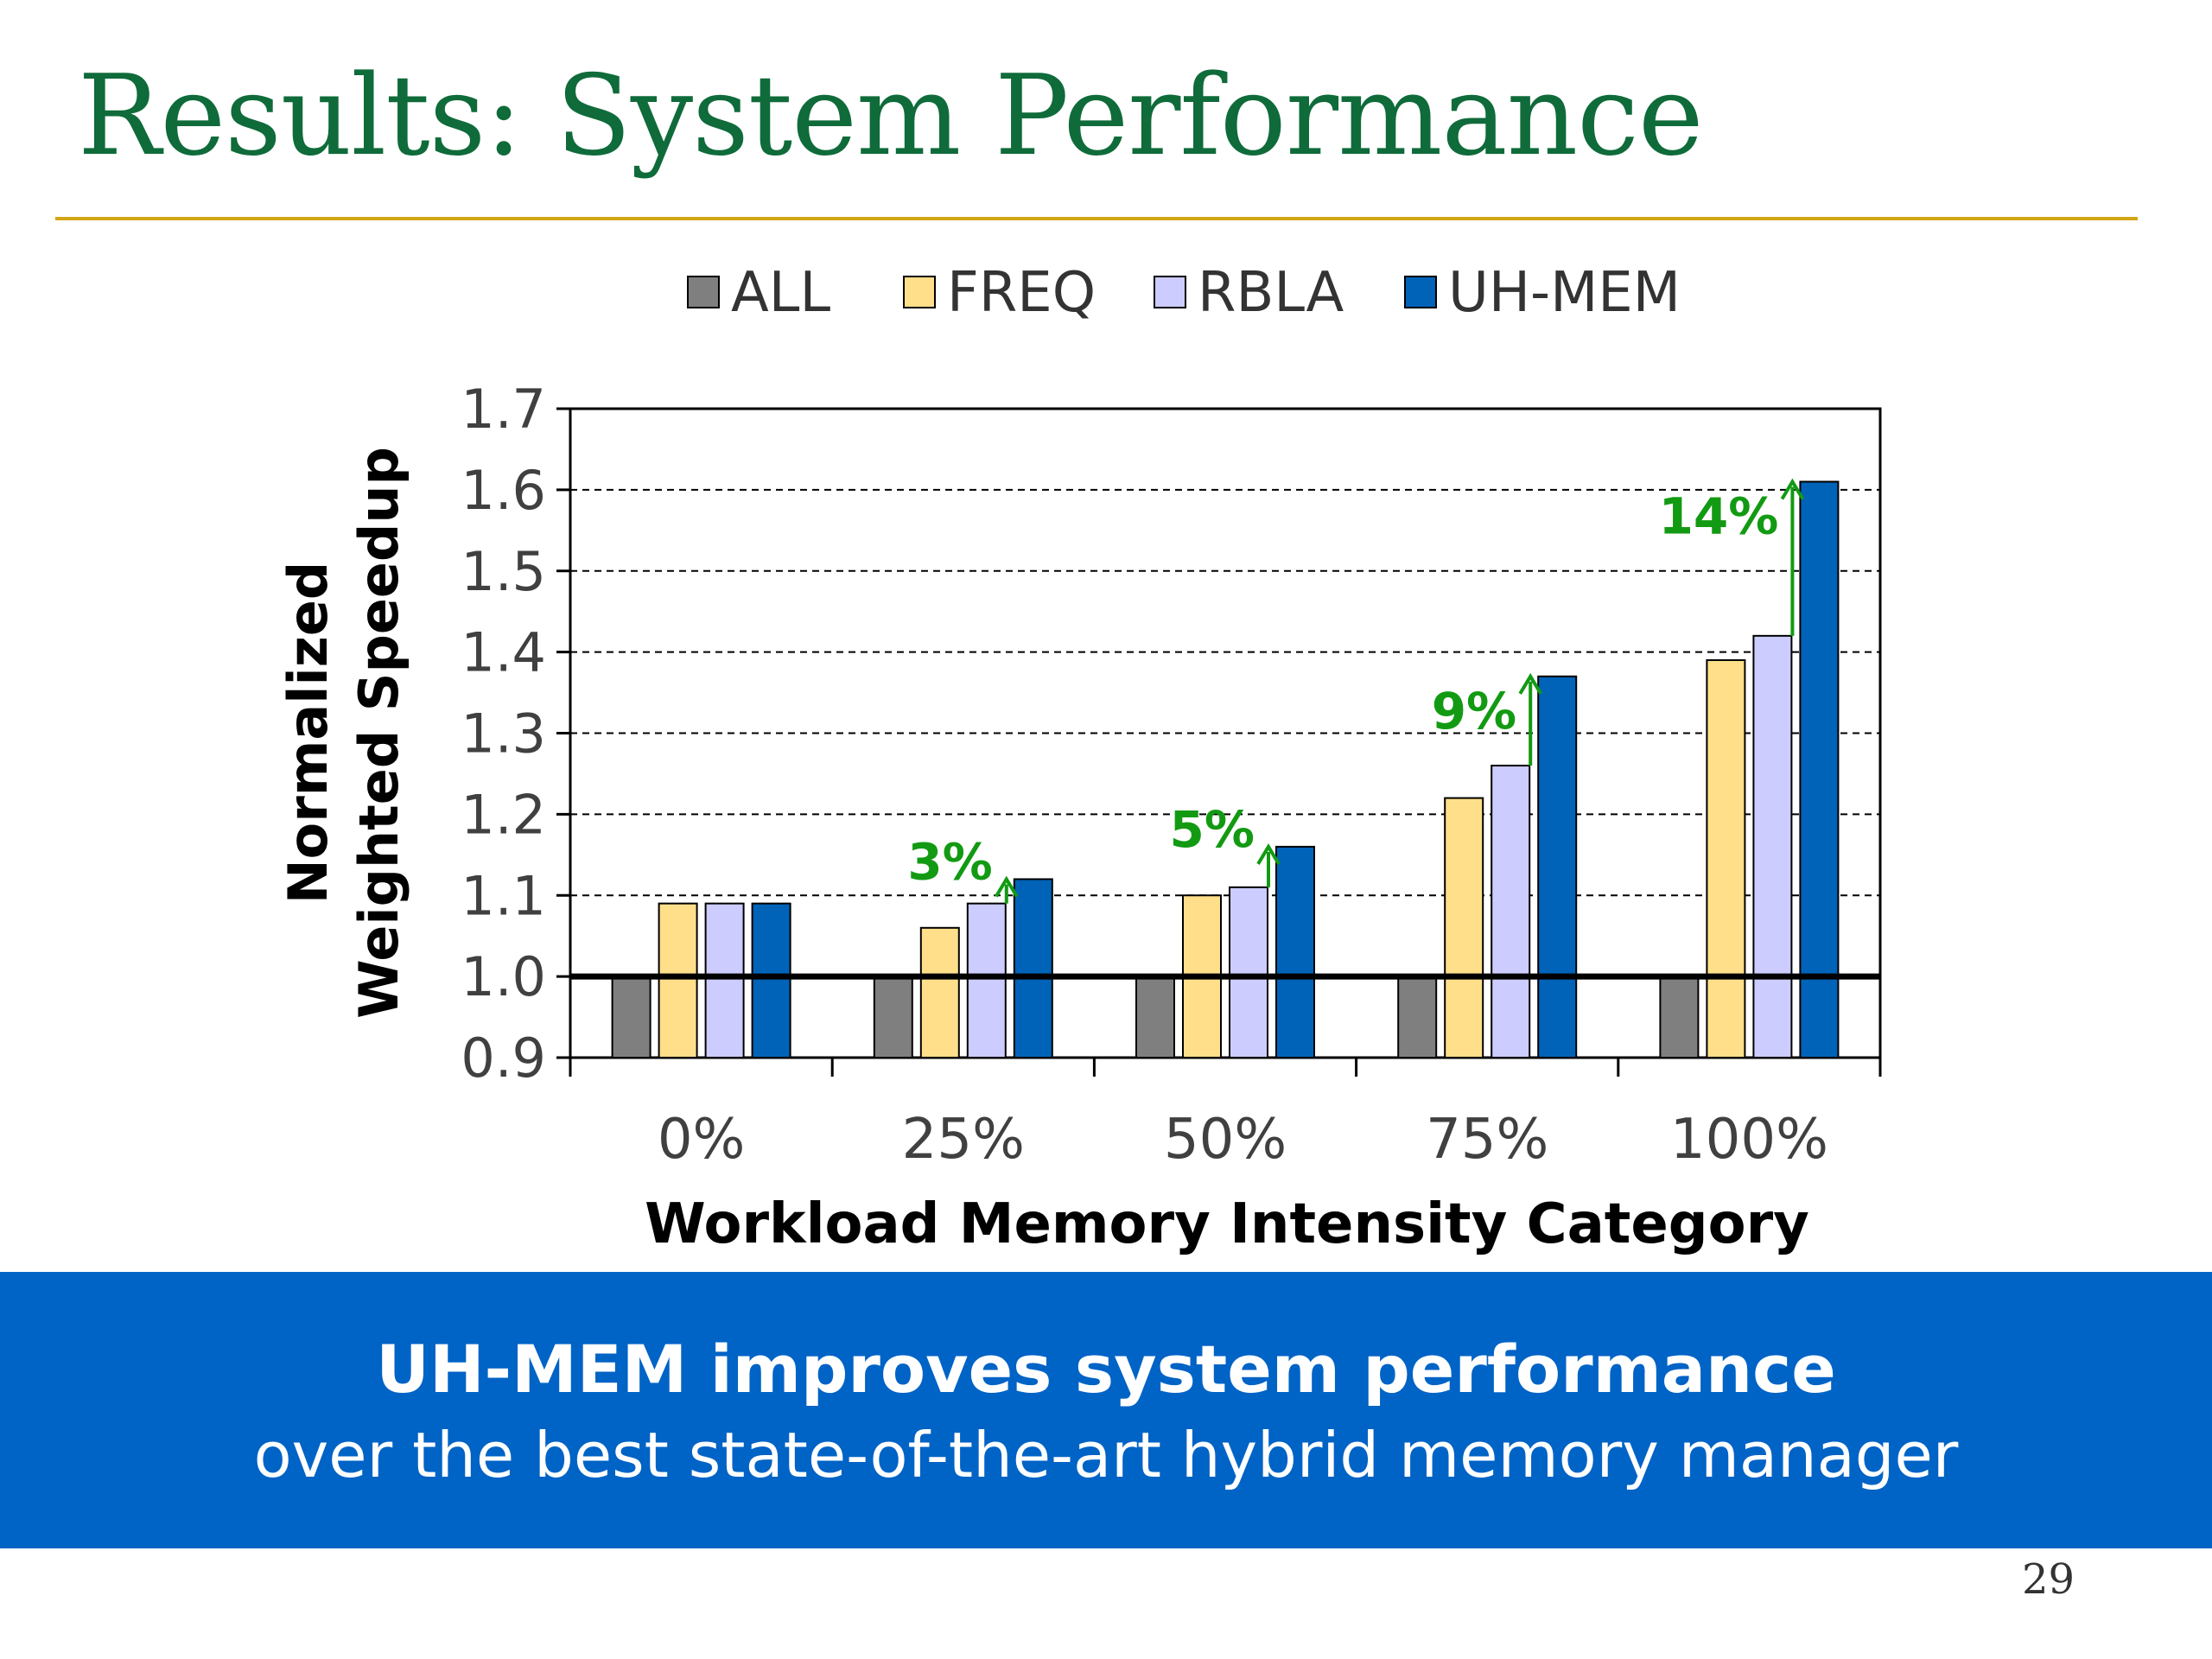  I want to click on x-axis-title: Workload Memory Intensity Category, so click(1227, 1224).